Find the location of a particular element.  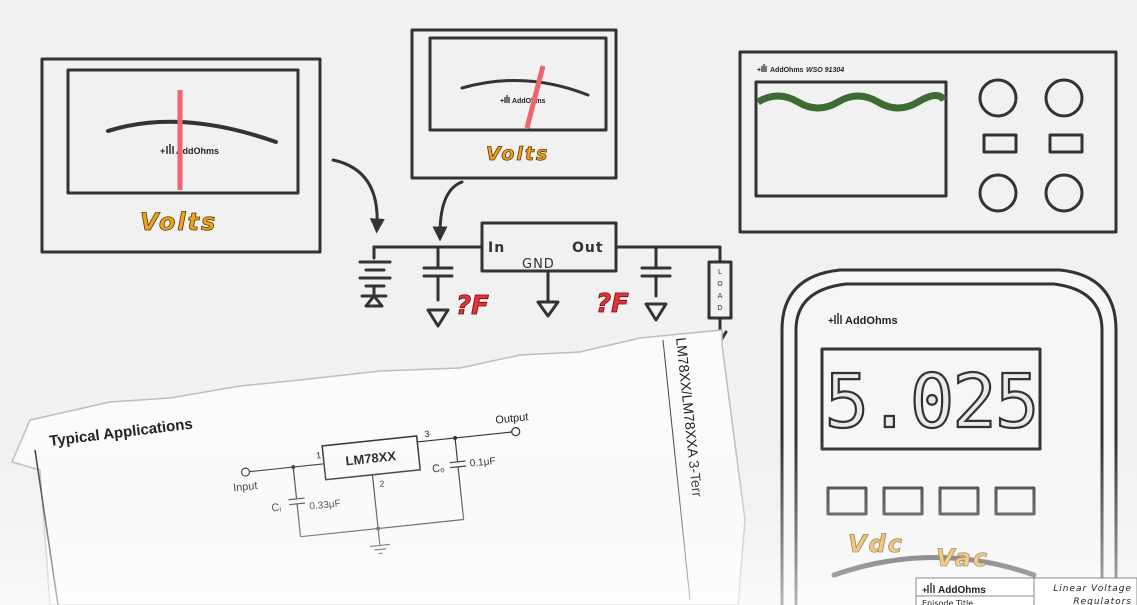

scope-trace is located at coordinates (851, 102).